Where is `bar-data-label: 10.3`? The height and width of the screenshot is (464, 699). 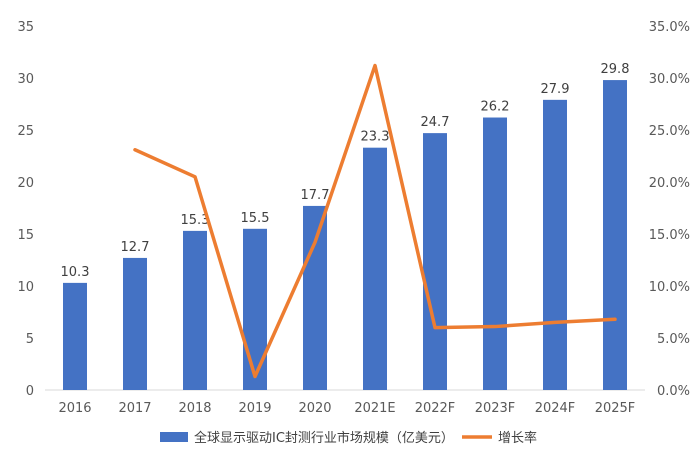
bar-data-label: 10.3 is located at coordinates (75, 272).